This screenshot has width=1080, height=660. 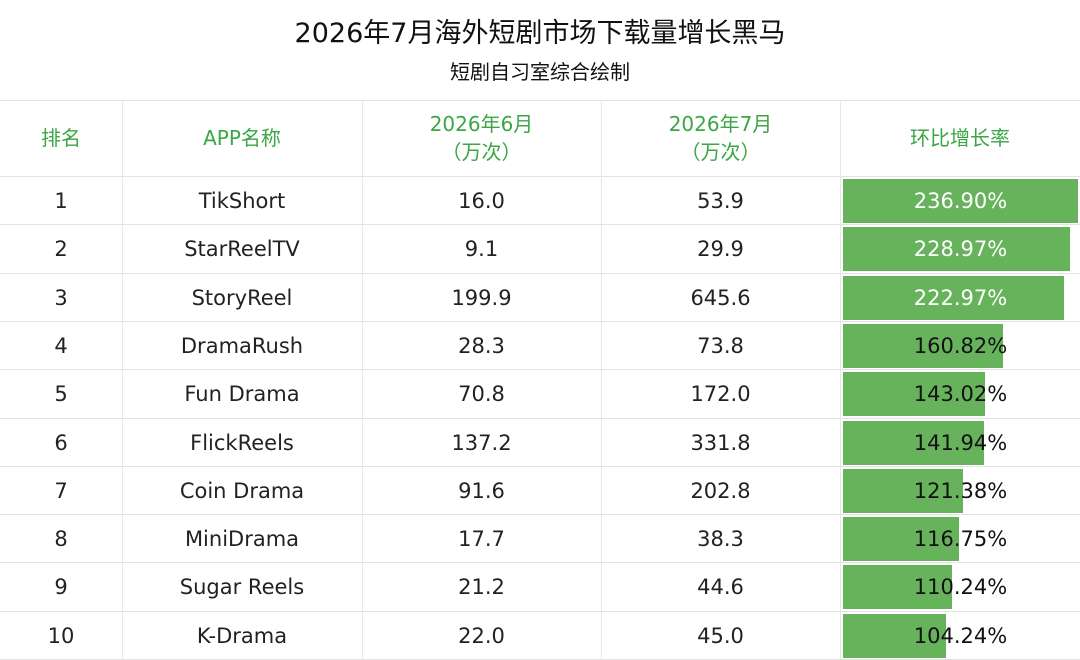 I want to click on growth-rate-label: 141.94%, so click(x=960, y=442).